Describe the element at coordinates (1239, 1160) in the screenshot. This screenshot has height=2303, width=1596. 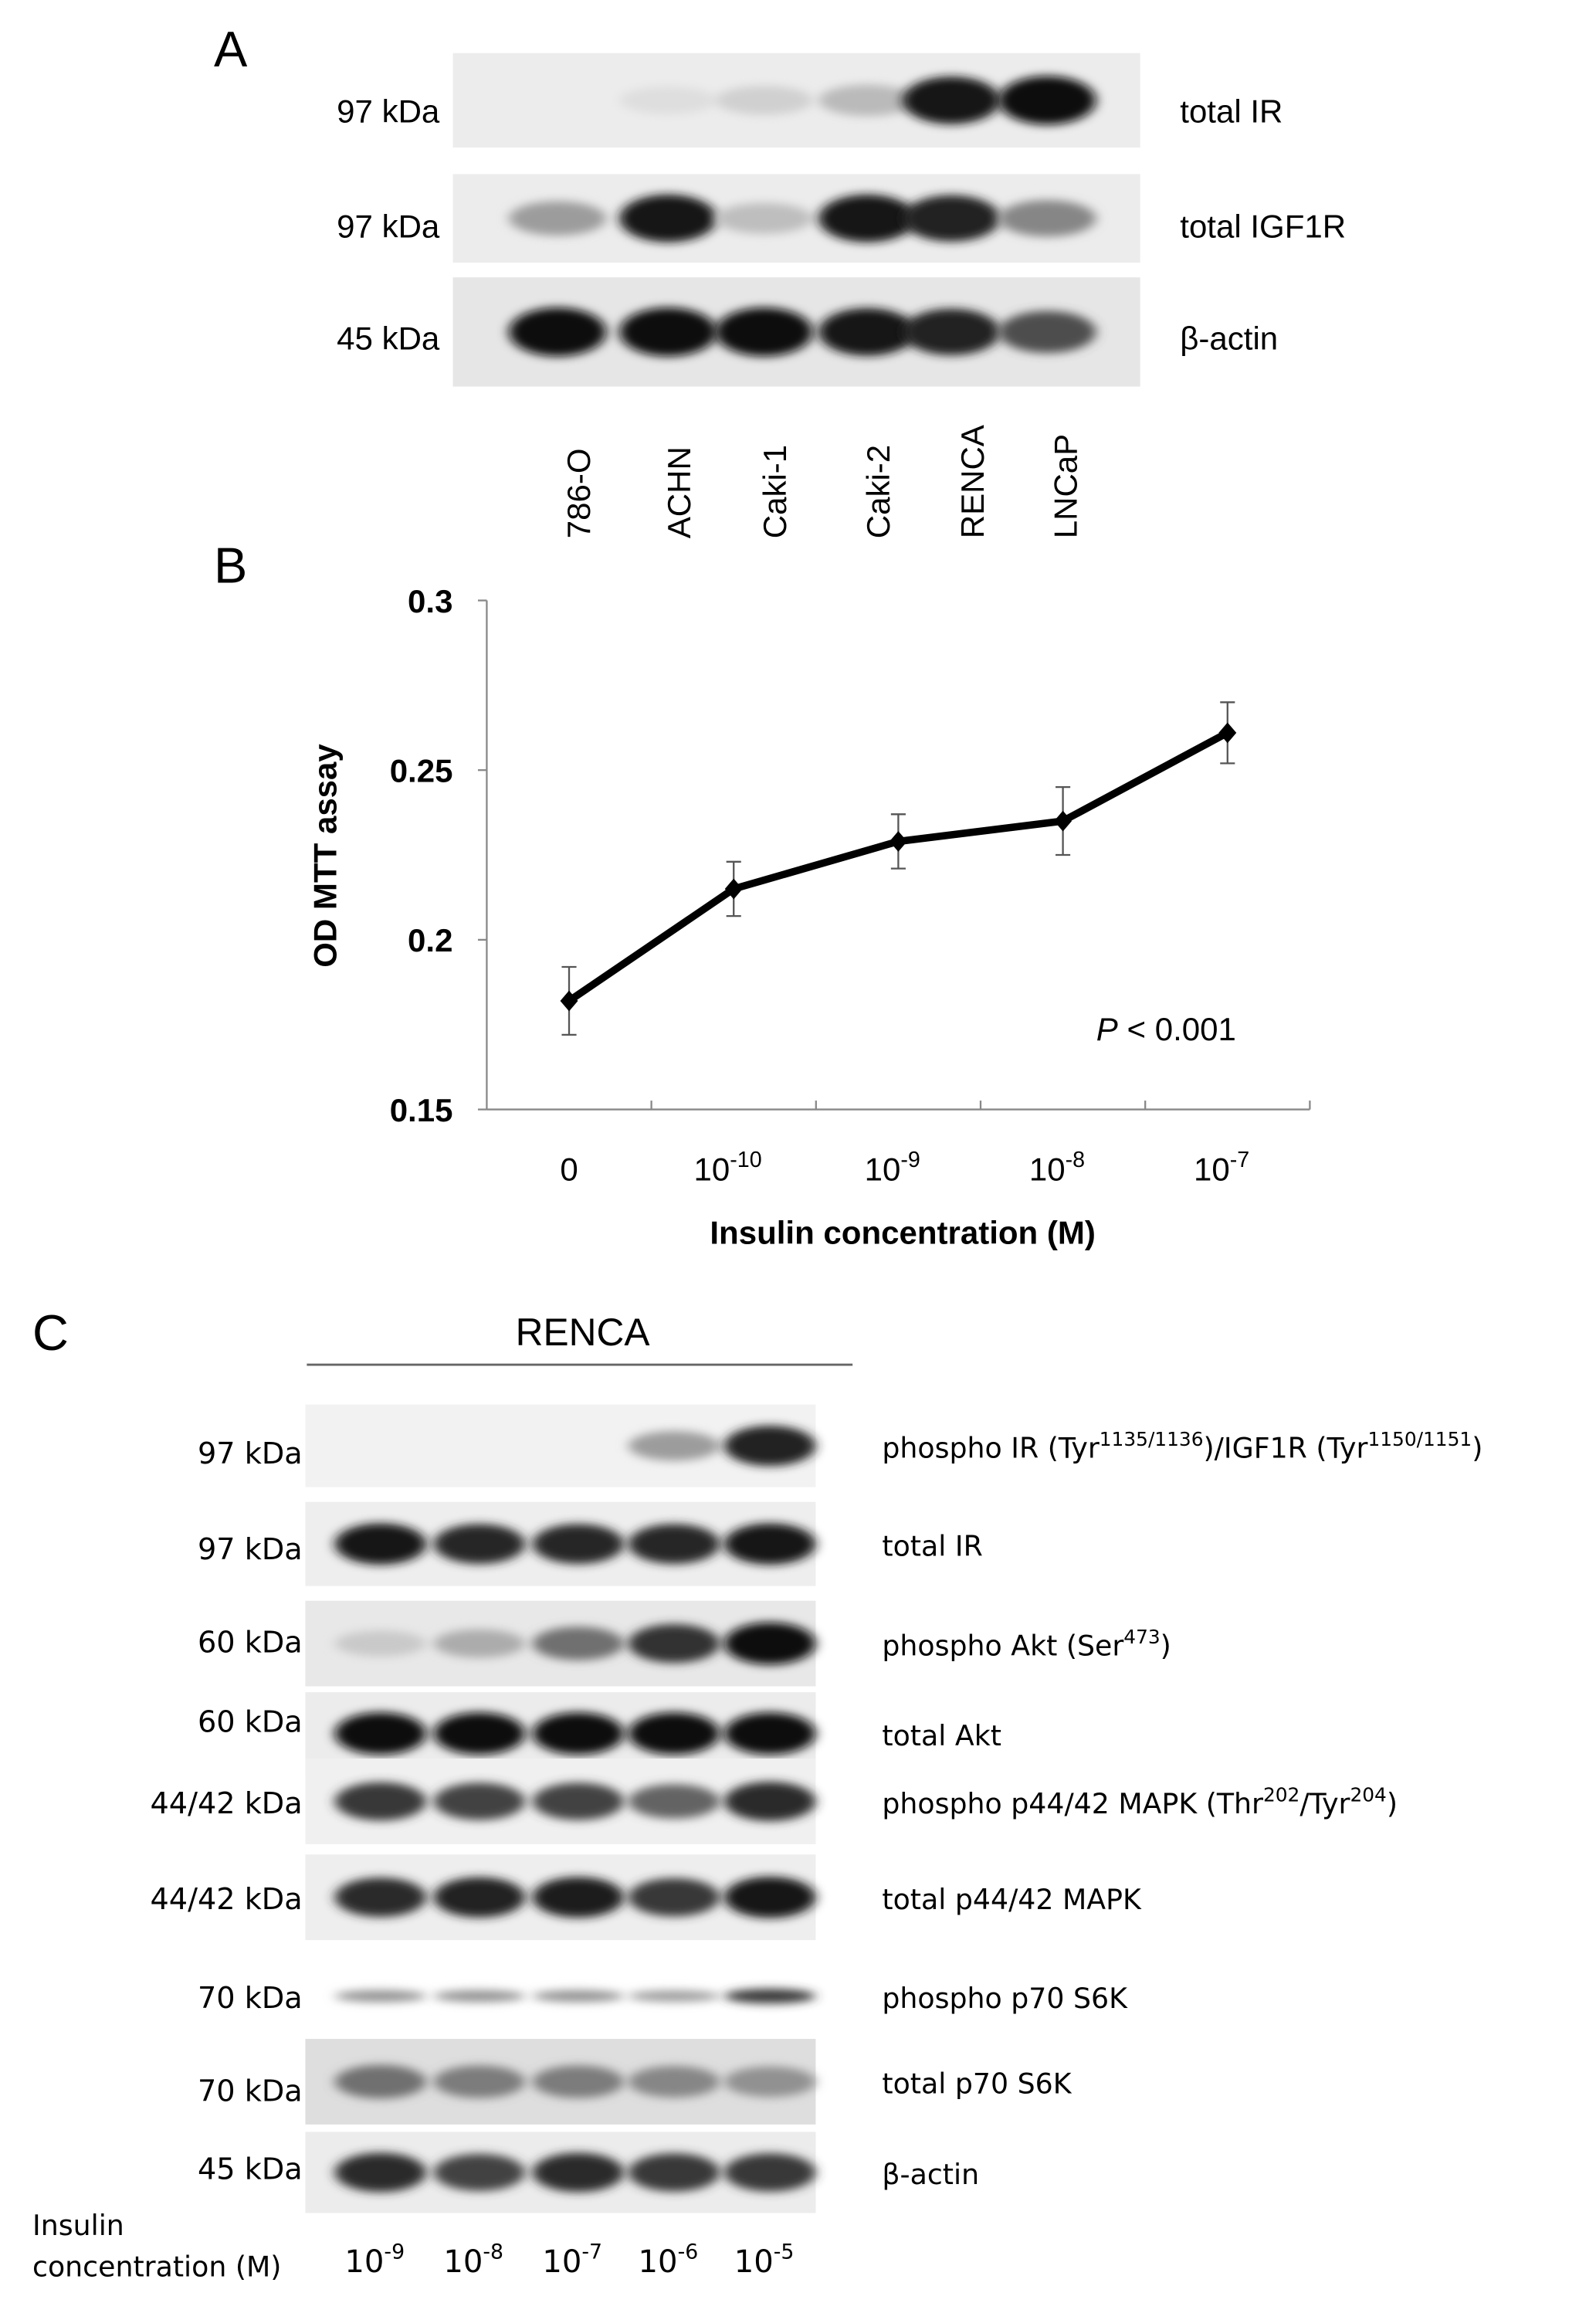
I see `x-tick-exponent: -7` at that location.